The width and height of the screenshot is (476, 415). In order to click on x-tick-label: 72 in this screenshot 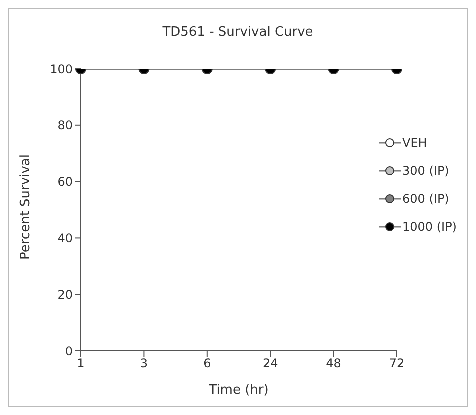, I will do `click(397, 363)`.